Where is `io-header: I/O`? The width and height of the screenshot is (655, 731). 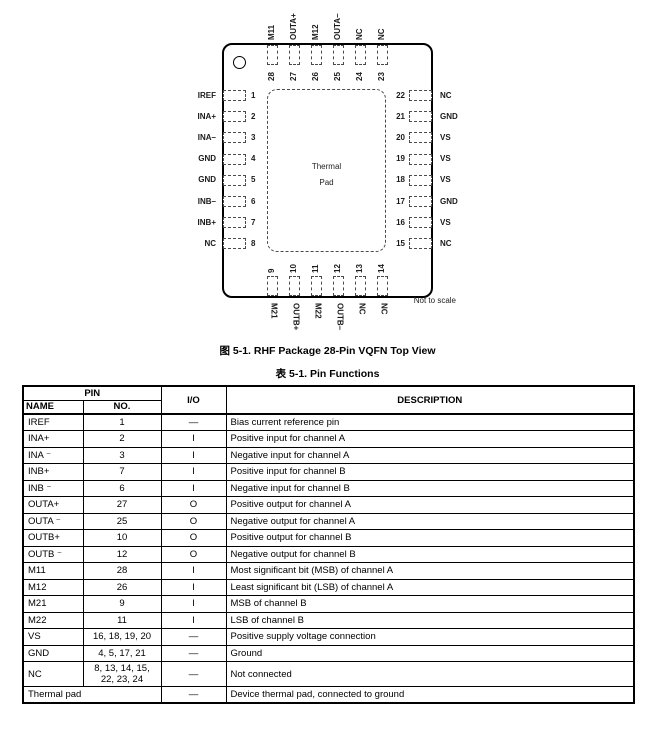
io-header: I/O is located at coordinates (193, 400).